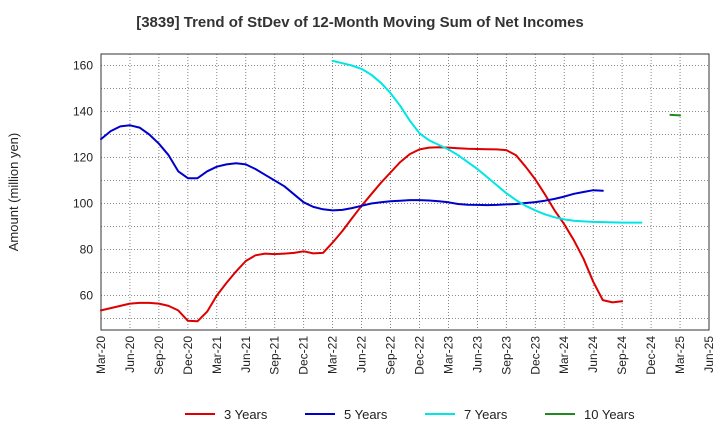 The image size is (720, 440). Describe the element at coordinates (217, 355) in the screenshot. I see `x-tick-label: Mar-21` at that location.